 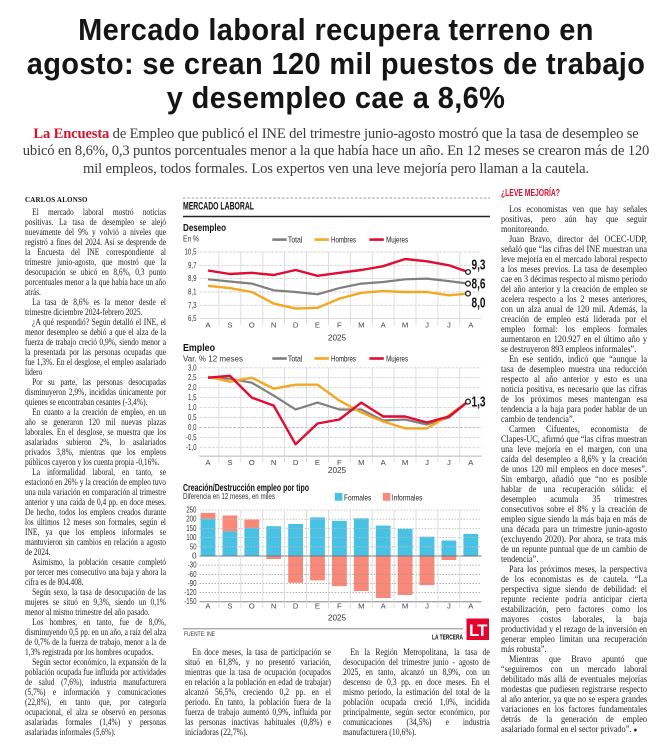 What do you see at coordinates (192, 417) in the screenshot?
I see `svg-text: 0,5` at bounding box center [192, 417].